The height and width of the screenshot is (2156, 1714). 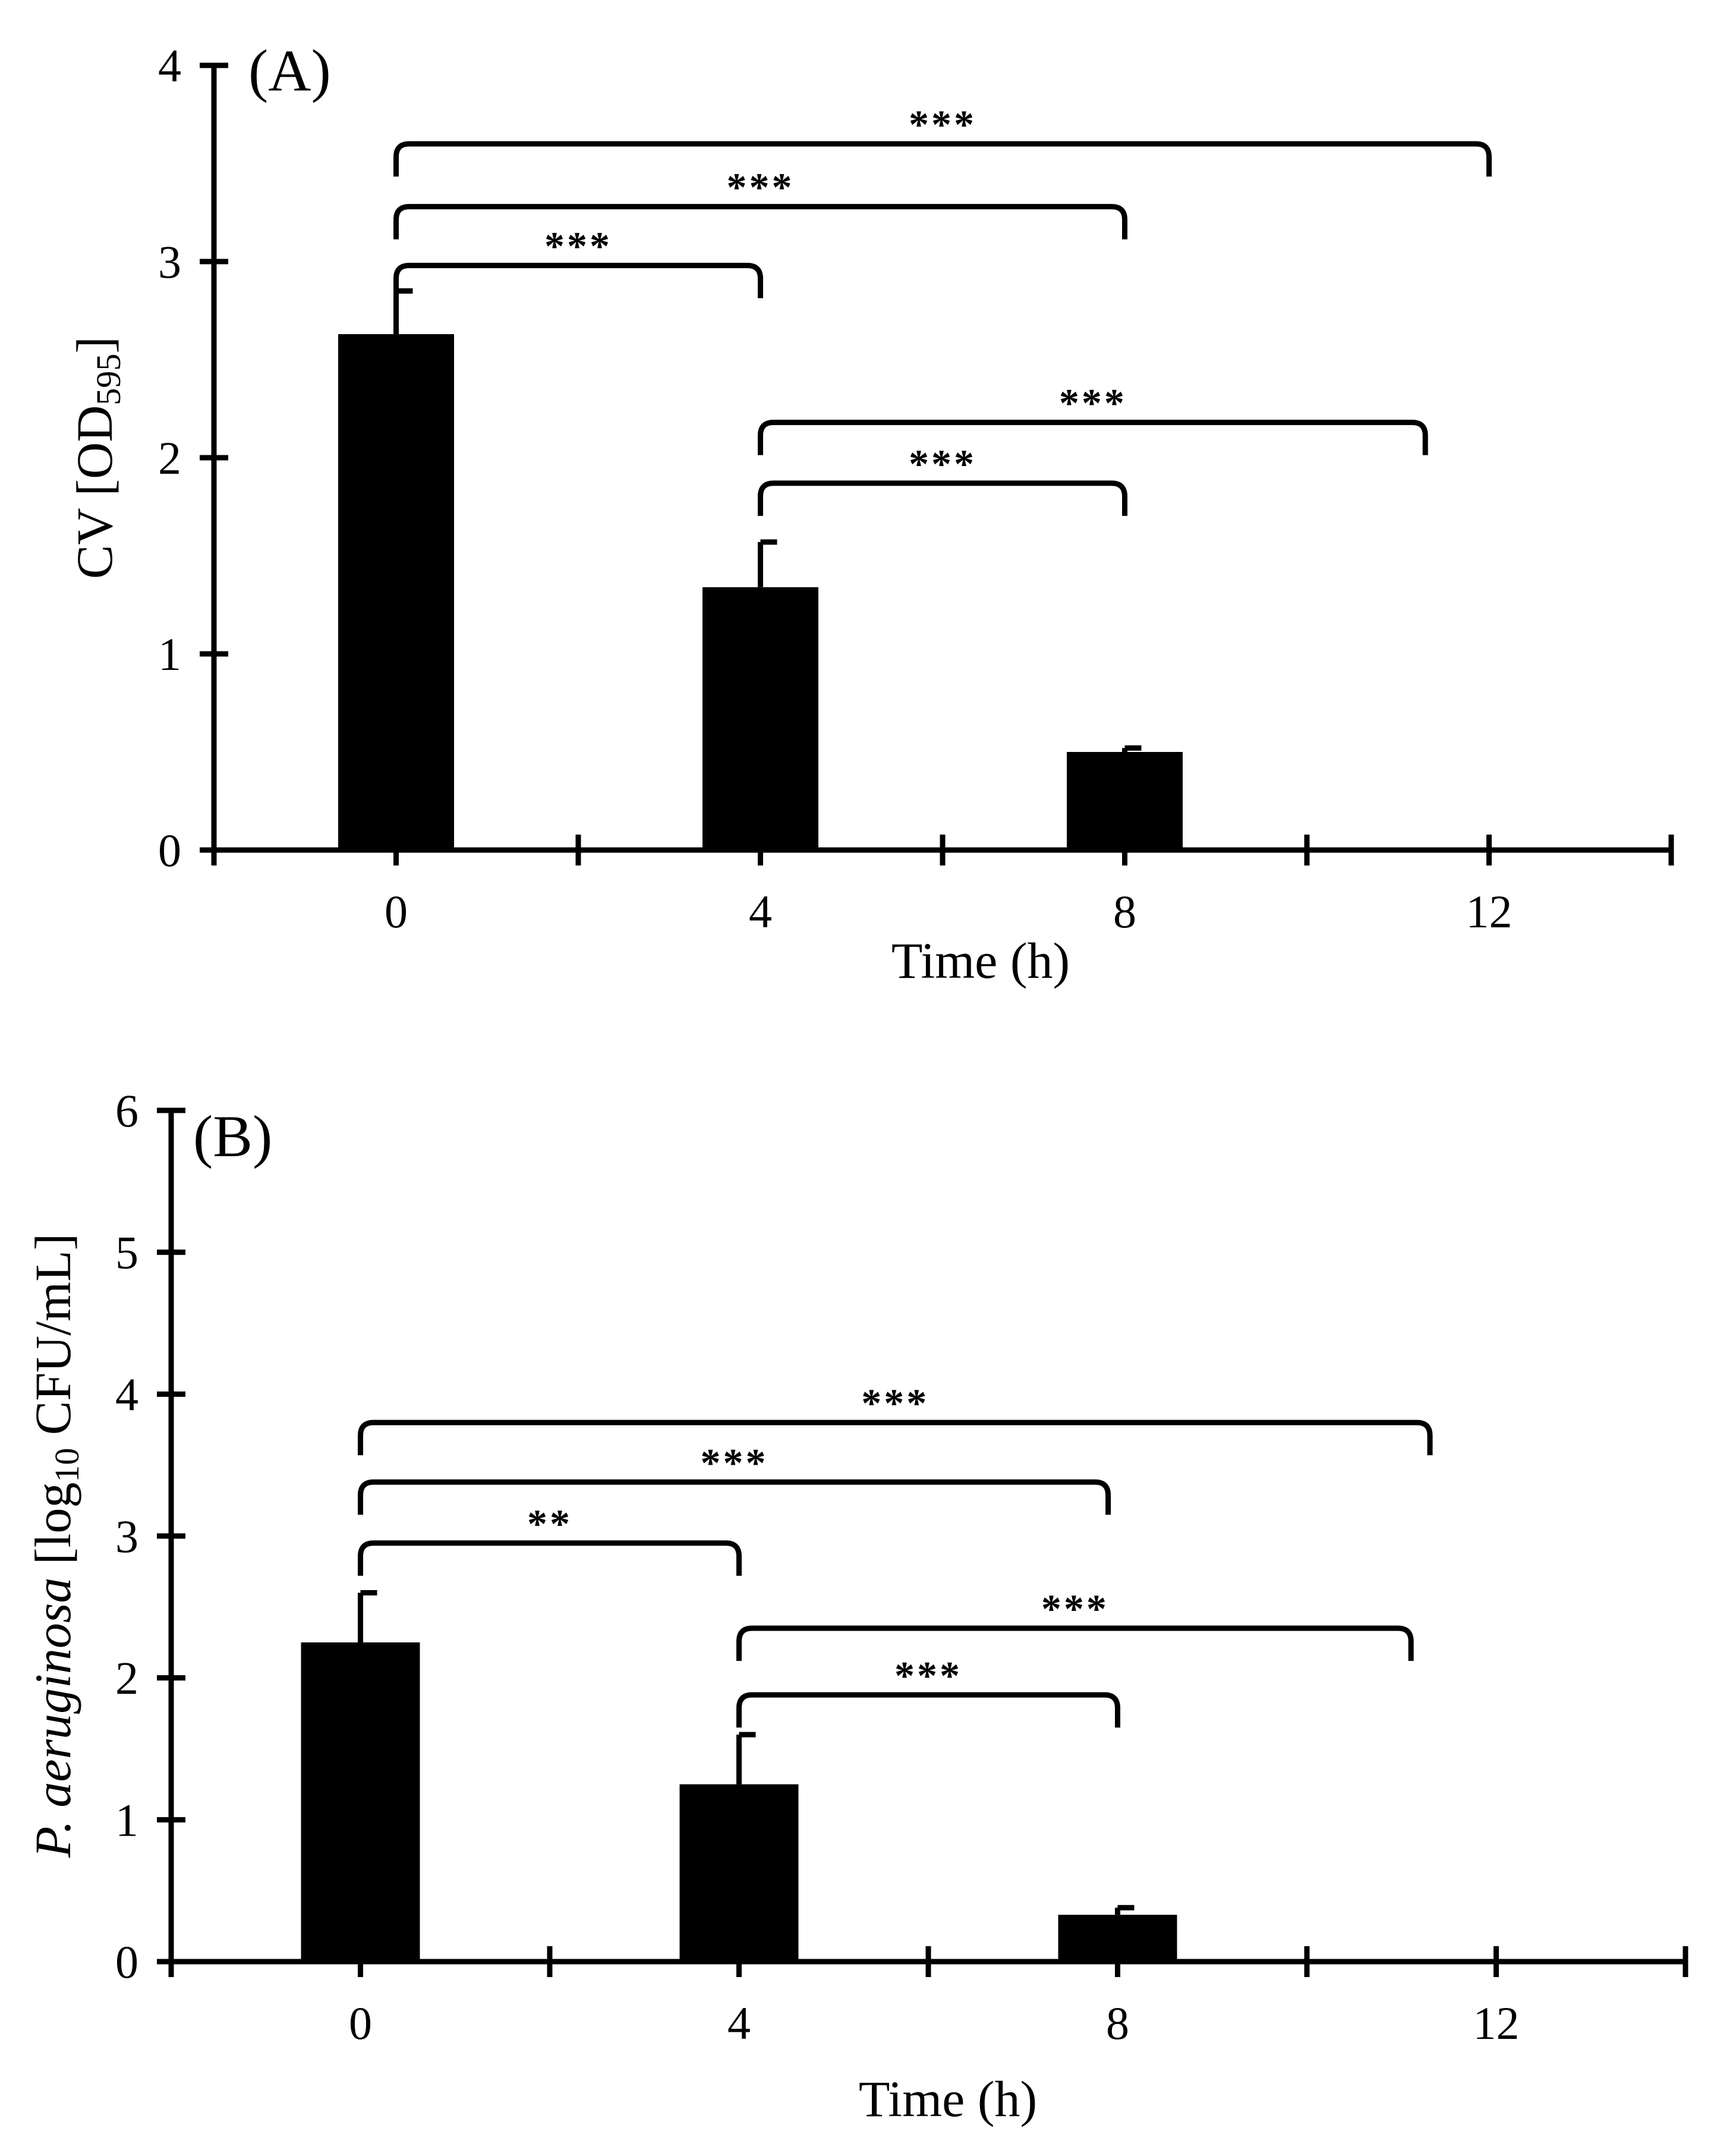 I want to click on panel-a-significance-label-3: ***, so click(x=578, y=246).